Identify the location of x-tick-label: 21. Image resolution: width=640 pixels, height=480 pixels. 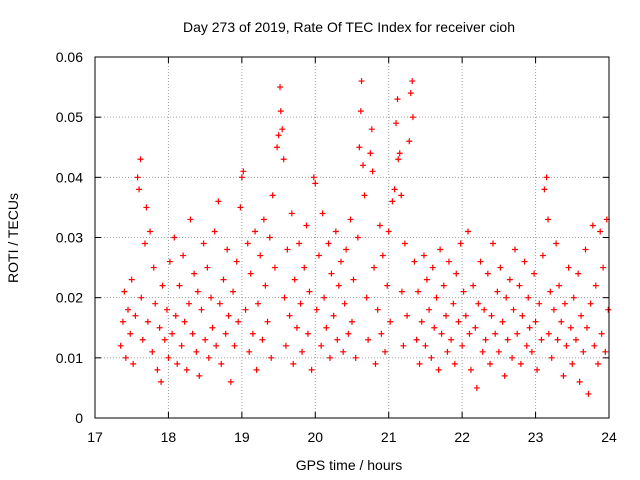
(389, 437).